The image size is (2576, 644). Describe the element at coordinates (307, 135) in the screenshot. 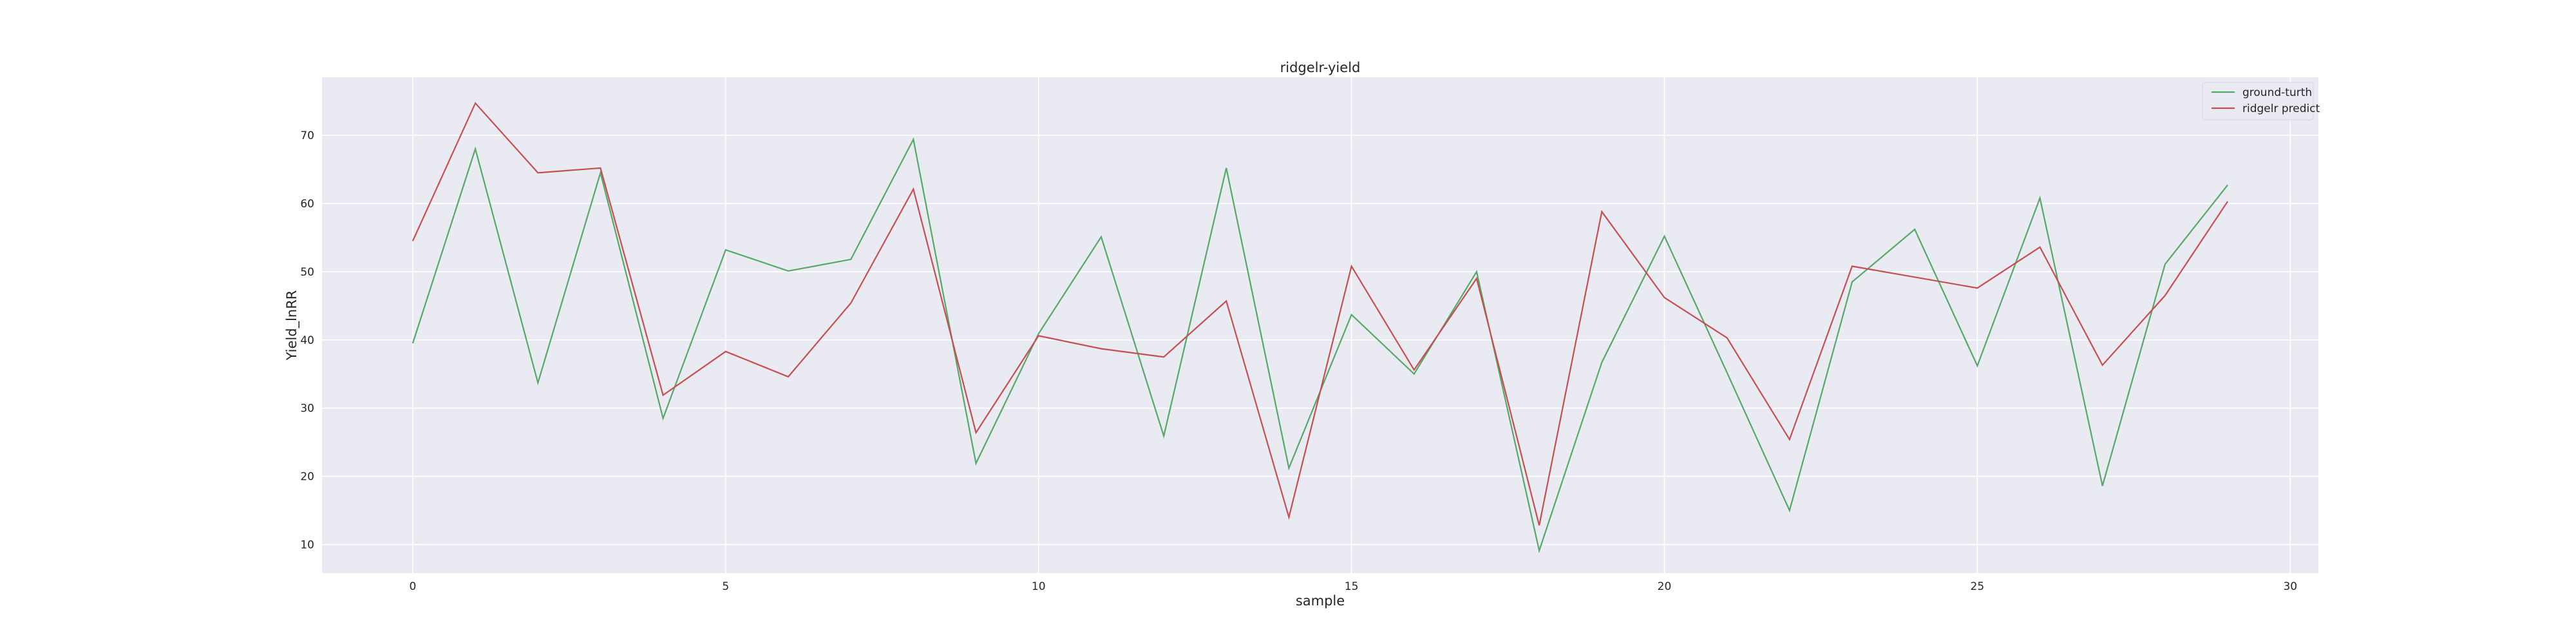

I see `y-tick-label: 70` at that location.